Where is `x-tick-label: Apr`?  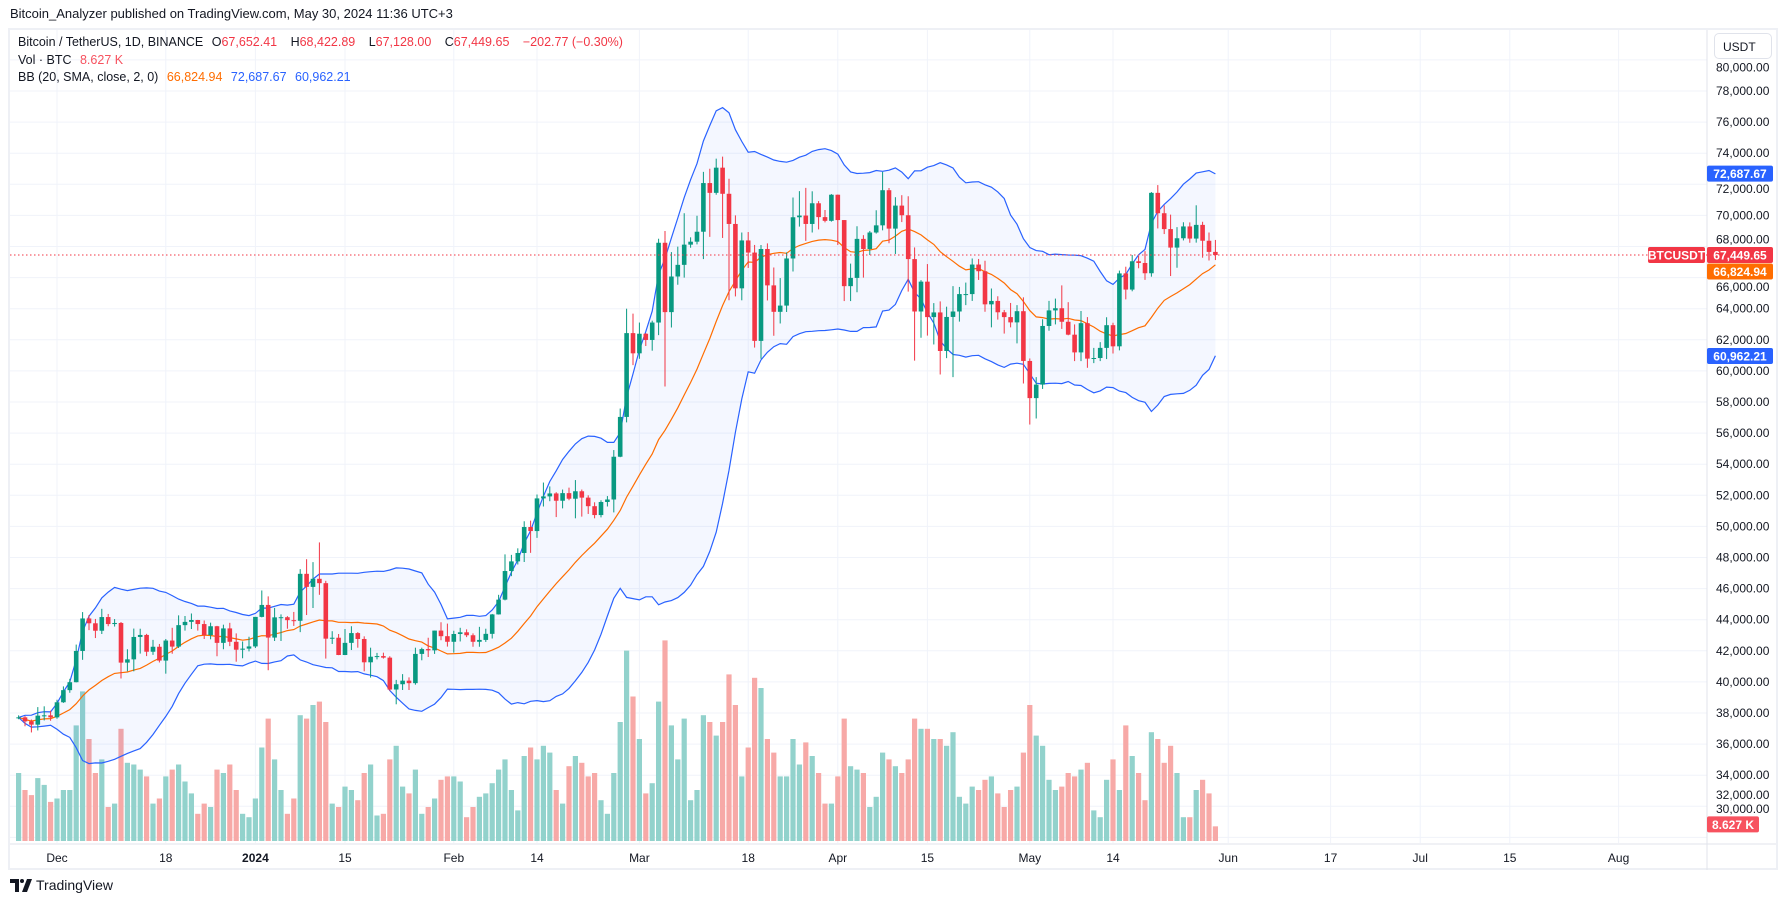 x-tick-label: Apr is located at coordinates (837, 858).